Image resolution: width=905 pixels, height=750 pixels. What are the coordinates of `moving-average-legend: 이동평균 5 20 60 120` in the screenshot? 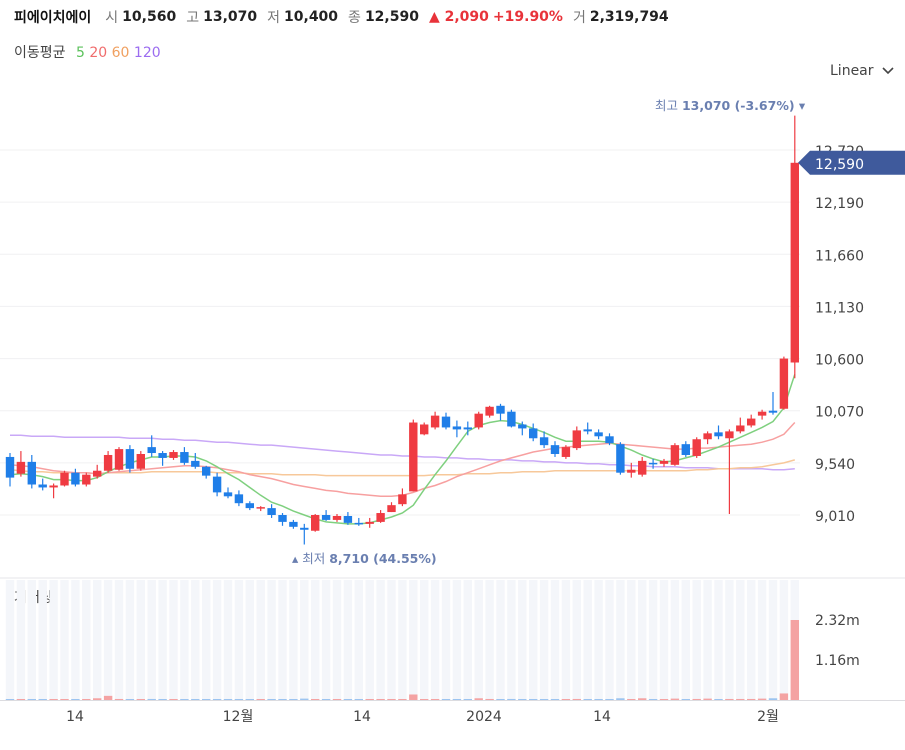 It's located at (87, 52).